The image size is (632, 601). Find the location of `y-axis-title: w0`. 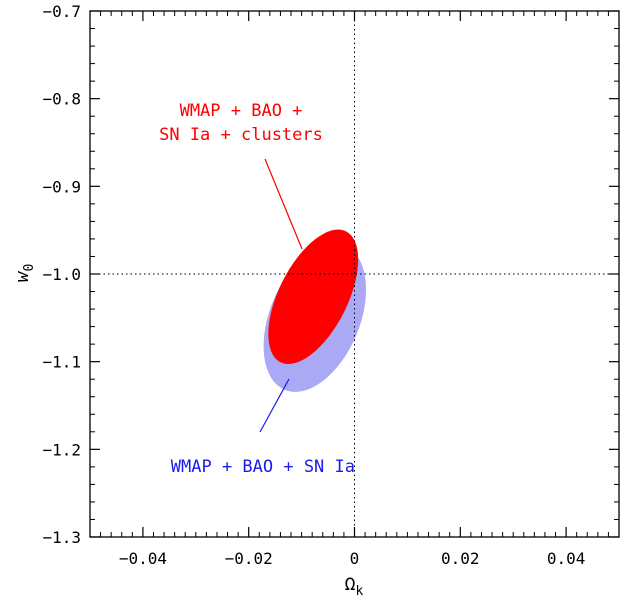

y-axis-title: w0 is located at coordinates (24, 273).